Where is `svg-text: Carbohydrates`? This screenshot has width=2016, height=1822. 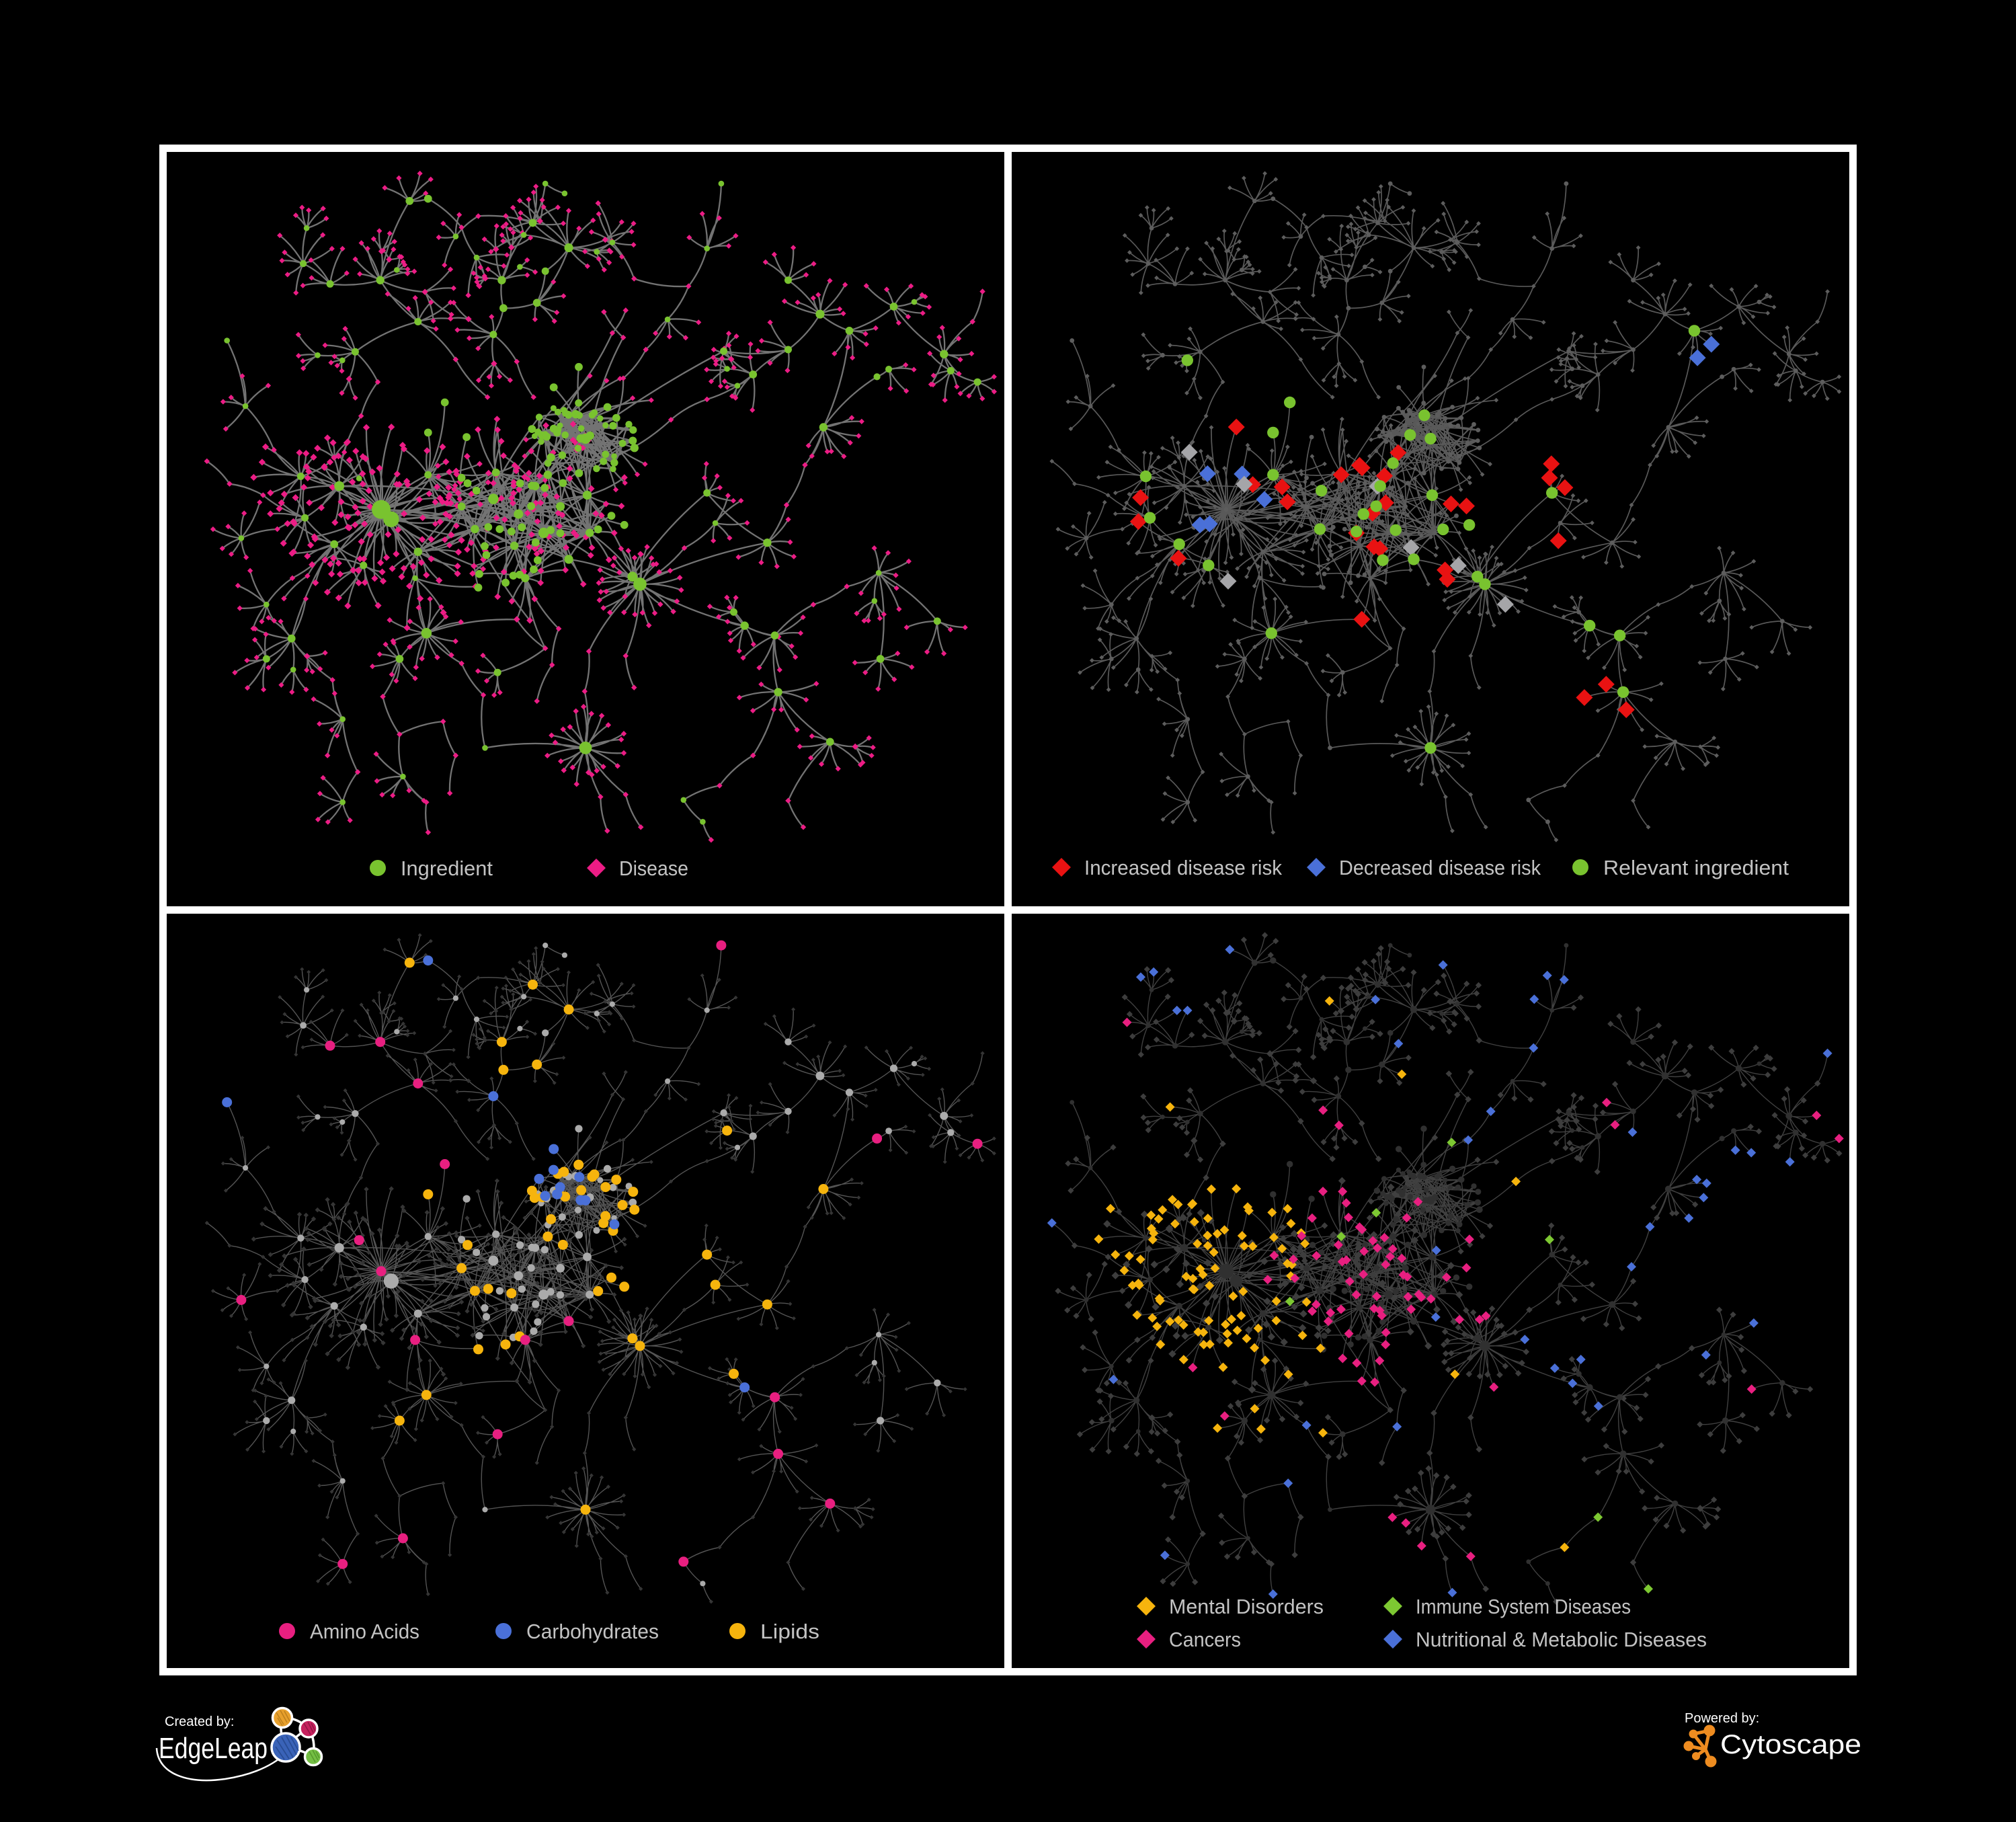 svg-text: Carbohydrates is located at coordinates (592, 1631).